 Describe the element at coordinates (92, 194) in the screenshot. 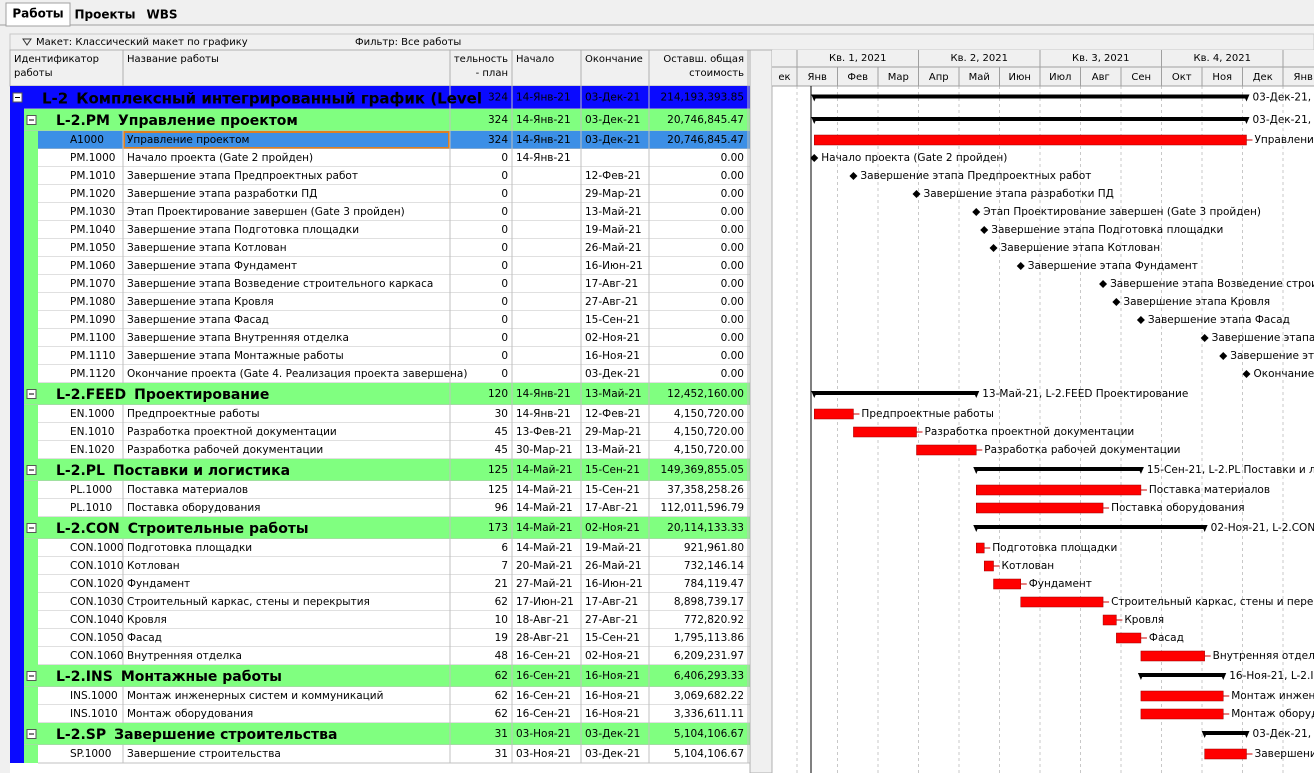

I see `activity-id: PM.1020` at that location.